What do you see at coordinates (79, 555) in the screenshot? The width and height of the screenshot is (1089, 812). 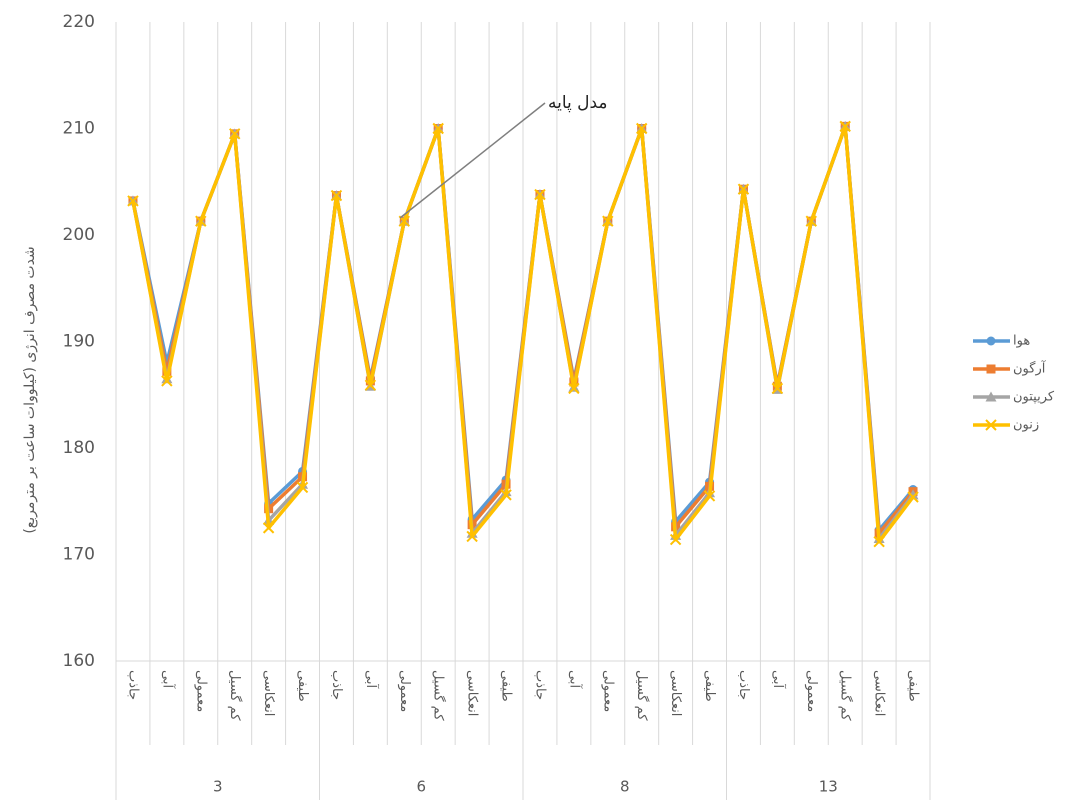 I see `y-tick-label: 170` at bounding box center [79, 555].